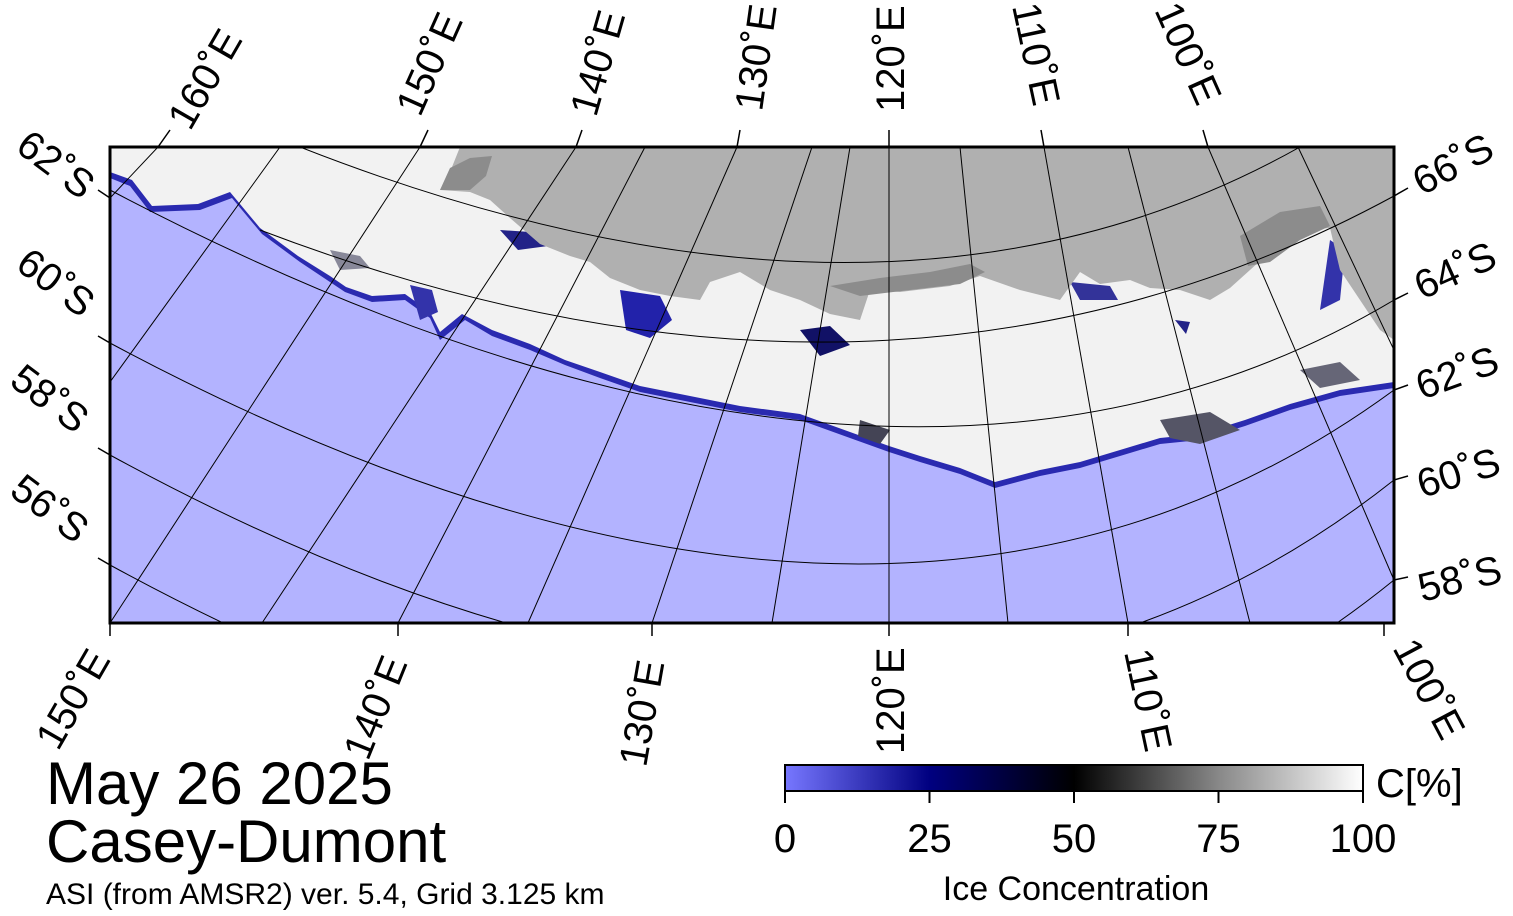 The height and width of the screenshot is (916, 1513). I want to click on map-date-title: May 26 2025, so click(219, 783).